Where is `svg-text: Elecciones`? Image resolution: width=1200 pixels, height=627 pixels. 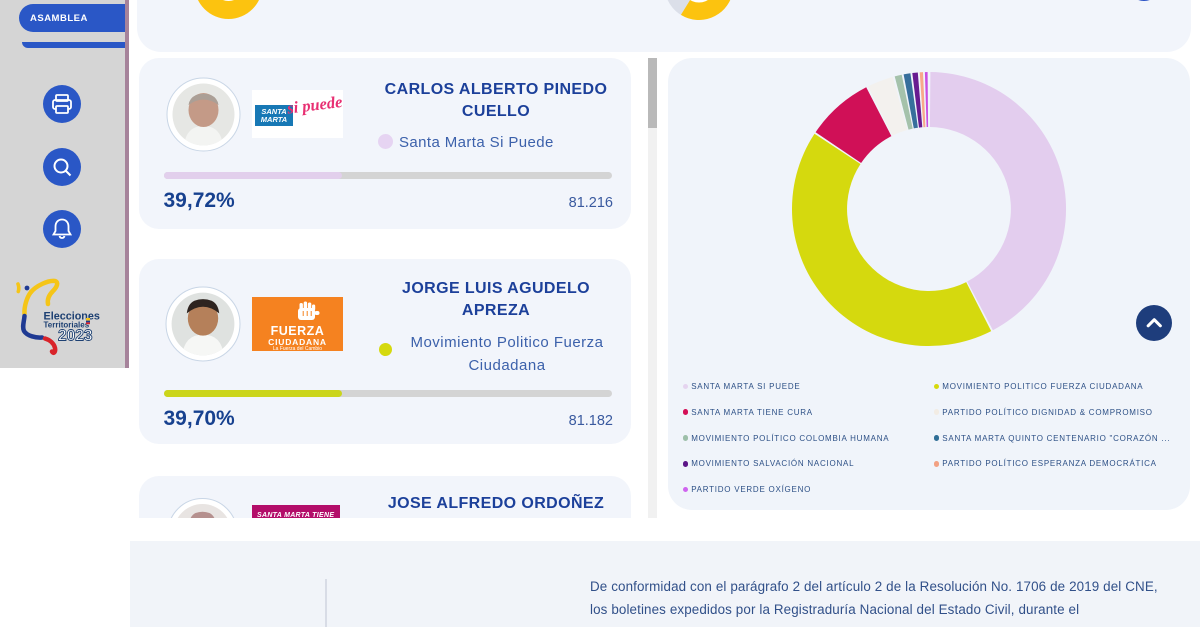
svg-text: Elecciones is located at coordinates (72, 317).